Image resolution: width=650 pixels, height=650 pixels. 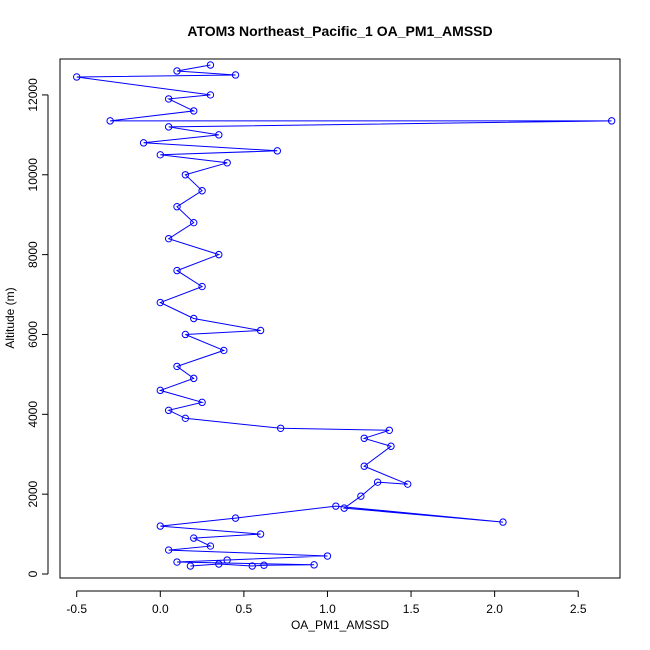 What do you see at coordinates (33, 573) in the screenshot?
I see `y-tick-label: 0` at bounding box center [33, 573].